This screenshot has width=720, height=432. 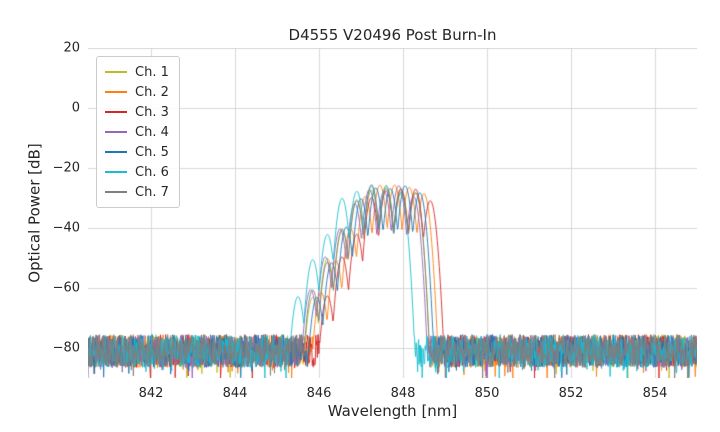 I want to click on y-axis-label-text: Optical Power [dB], so click(x=35, y=213).